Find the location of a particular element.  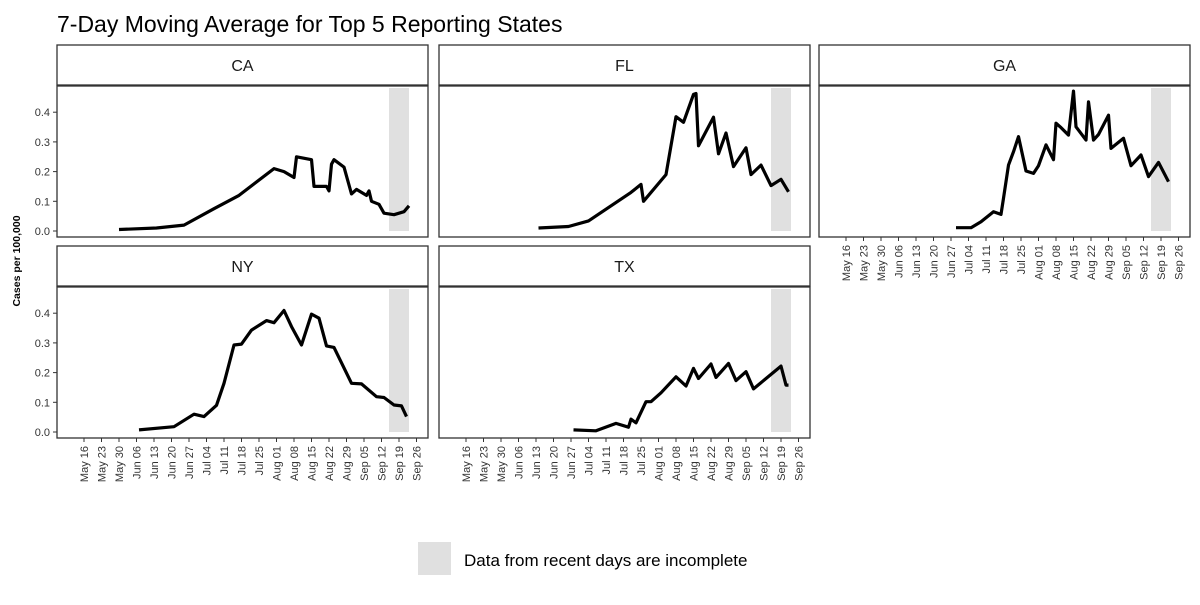

series-line-ny is located at coordinates (273, 370).